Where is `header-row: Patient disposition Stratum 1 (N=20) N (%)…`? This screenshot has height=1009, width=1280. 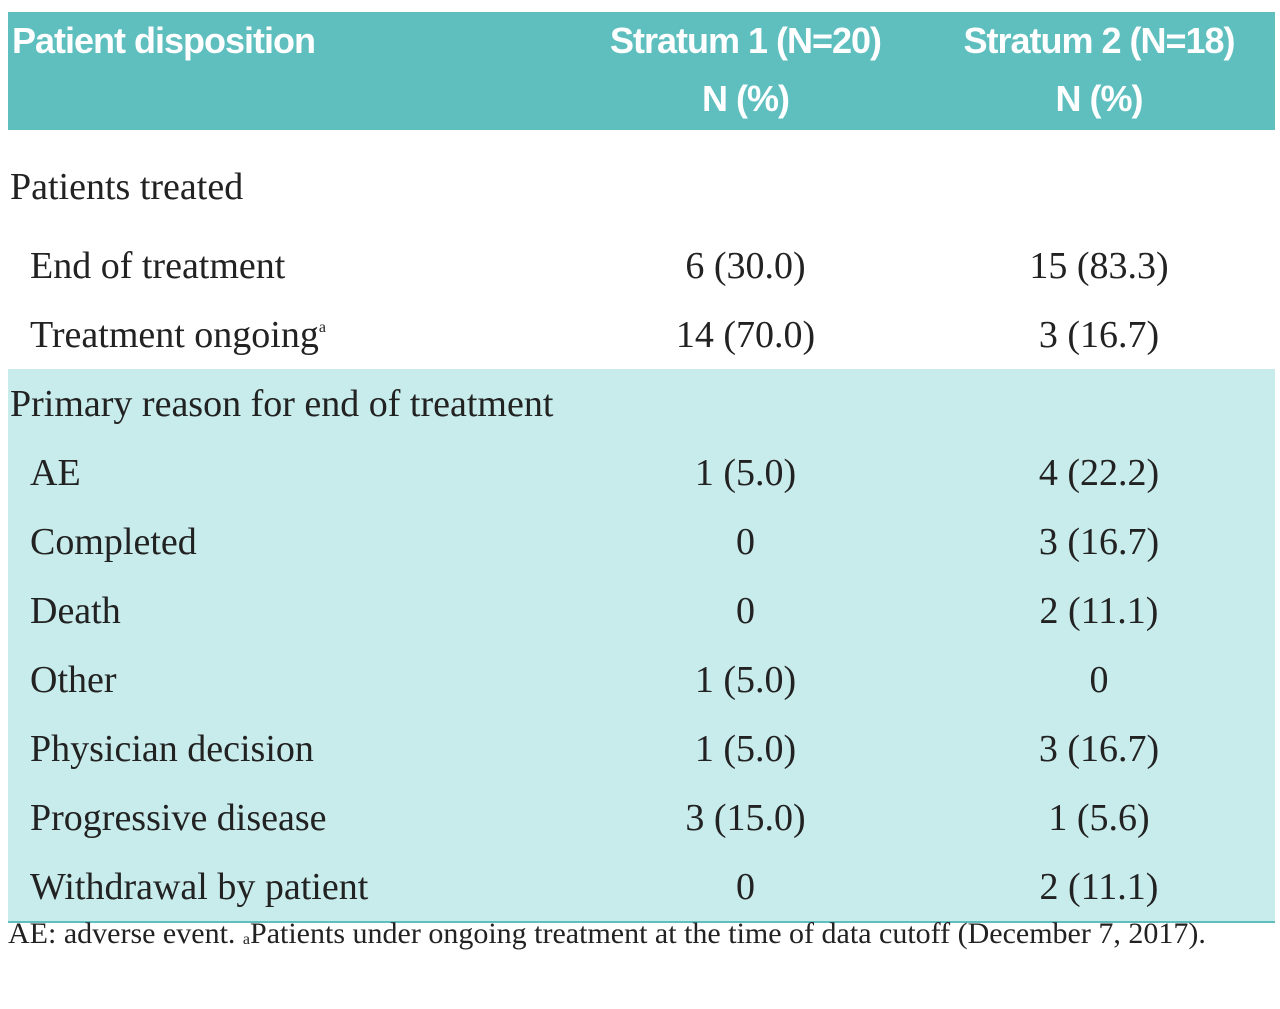
header-row: Patient disposition Stratum 1 (N=20) N (%)… is located at coordinates (641, 71).